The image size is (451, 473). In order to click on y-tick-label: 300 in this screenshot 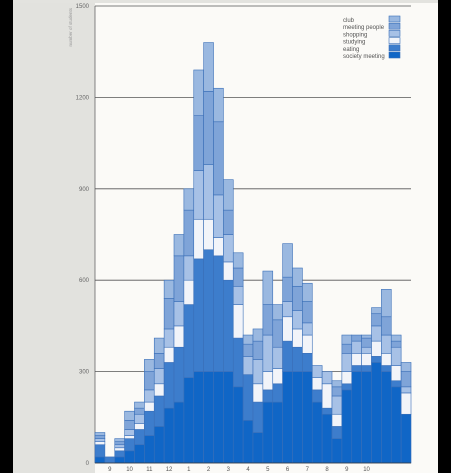, I will do `click(84, 373)`.